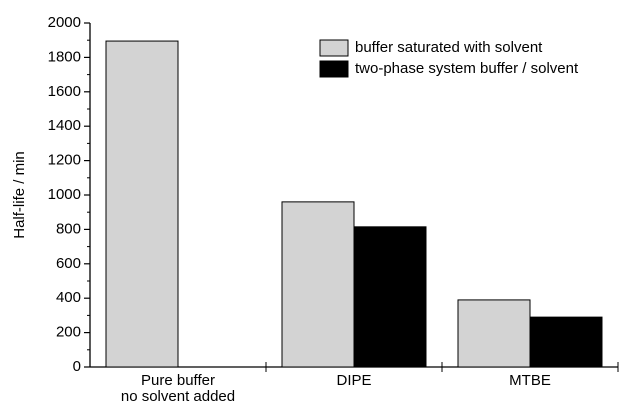  Describe the element at coordinates (68, 263) in the screenshot. I see `y-tick-label: 600` at that location.